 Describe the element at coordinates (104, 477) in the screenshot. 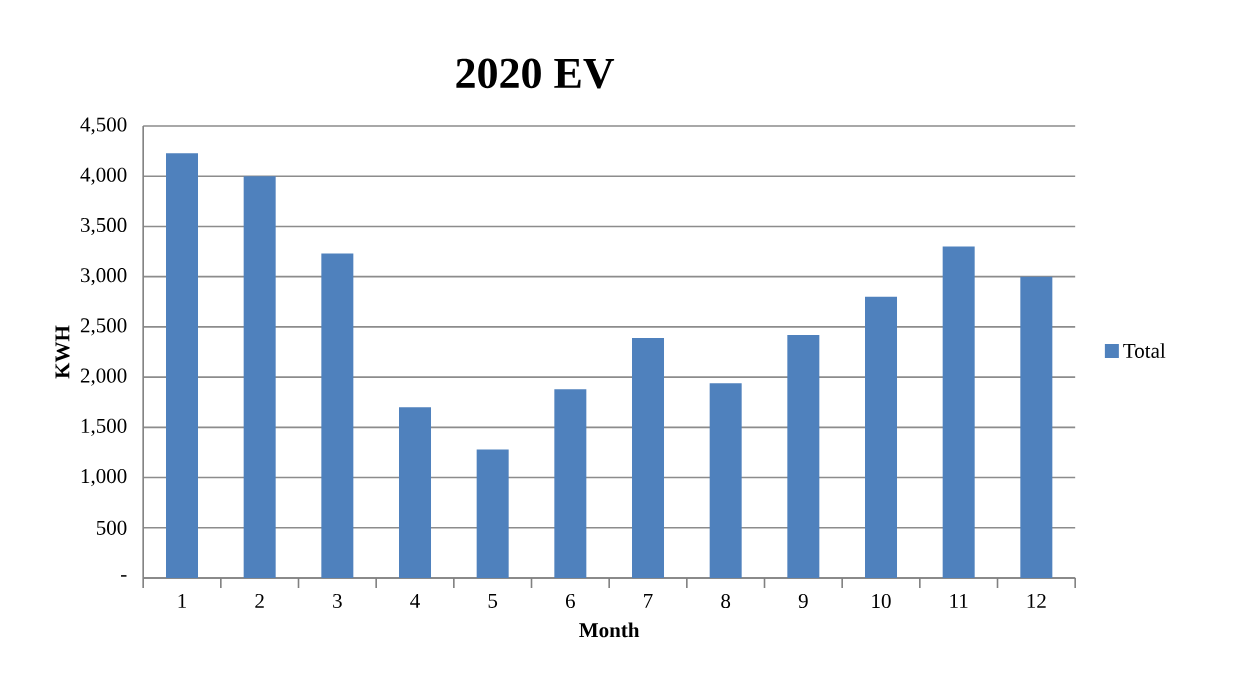

I see `y-tick-label: 1,000` at that location.